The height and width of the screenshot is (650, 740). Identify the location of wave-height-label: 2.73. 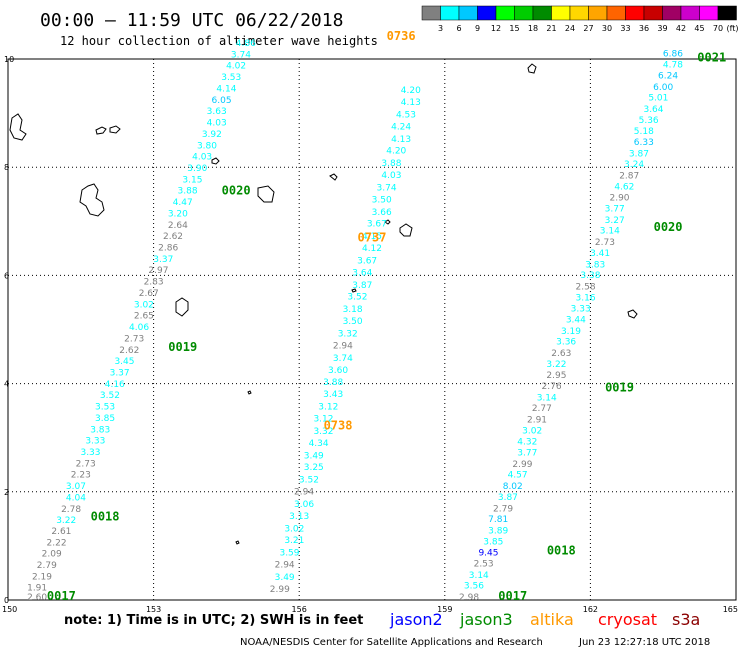
(86, 464).